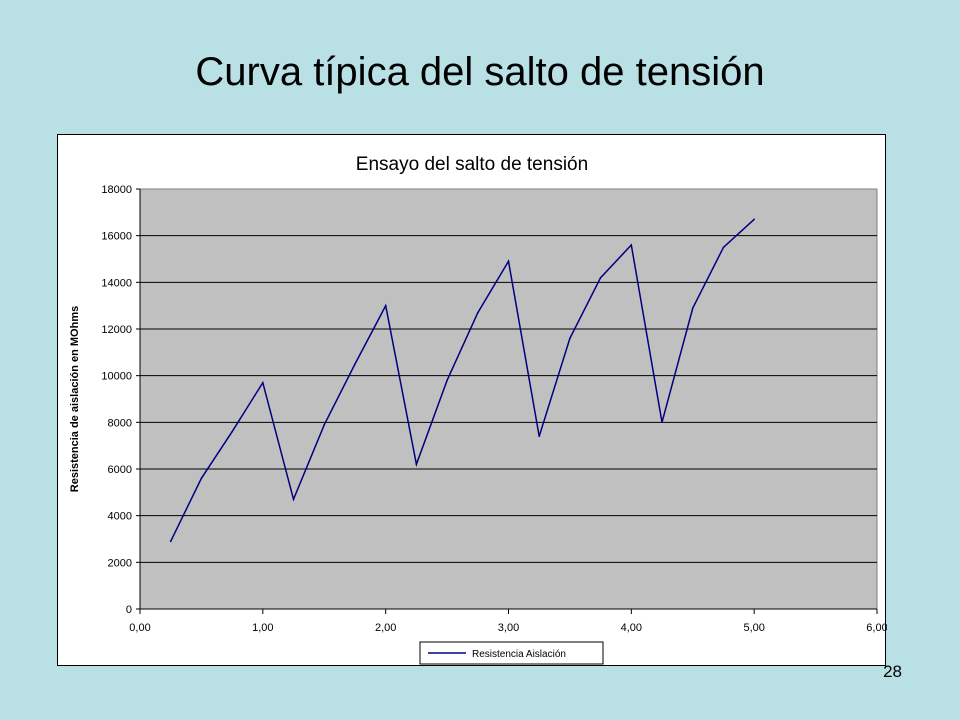 This screenshot has width=960, height=720. What do you see at coordinates (120, 563) in the screenshot?
I see `y-tick-label: 2000` at bounding box center [120, 563].